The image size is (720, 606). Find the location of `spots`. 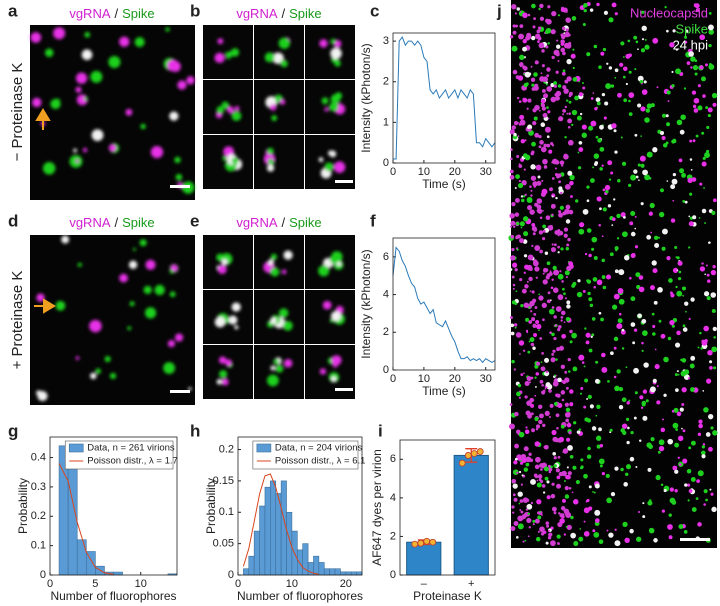

spots is located at coordinates (333, 312).